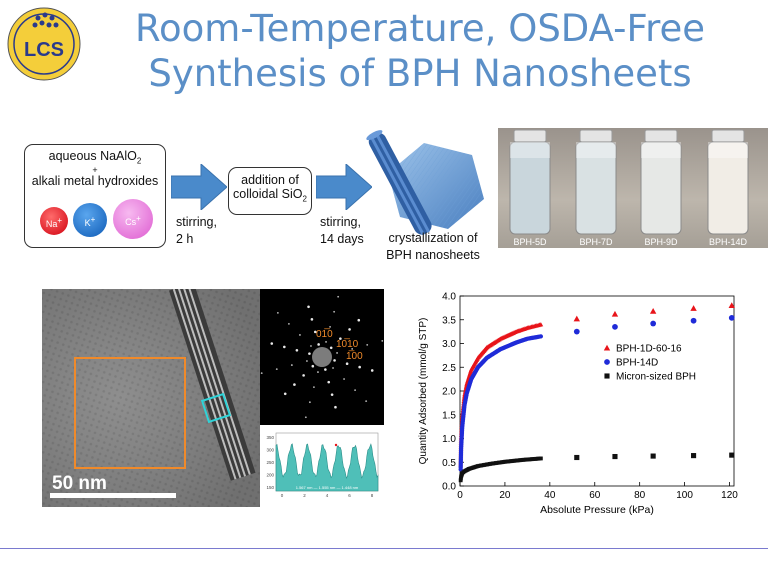 The width and height of the screenshot is (768, 576). I want to click on step2-label: stirring, 14 days, so click(342, 231).